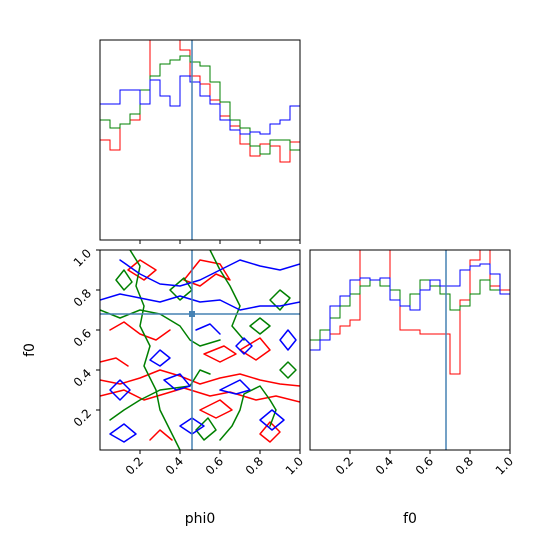 The height and width of the screenshot is (550, 550). Describe the element at coordinates (82, 417) in the screenshot. I see `y-tick-label: 0.2` at that location.